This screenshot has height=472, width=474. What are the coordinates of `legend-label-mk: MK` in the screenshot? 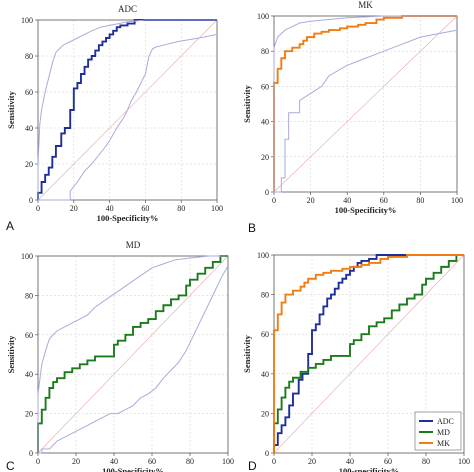 It's located at (443, 443).